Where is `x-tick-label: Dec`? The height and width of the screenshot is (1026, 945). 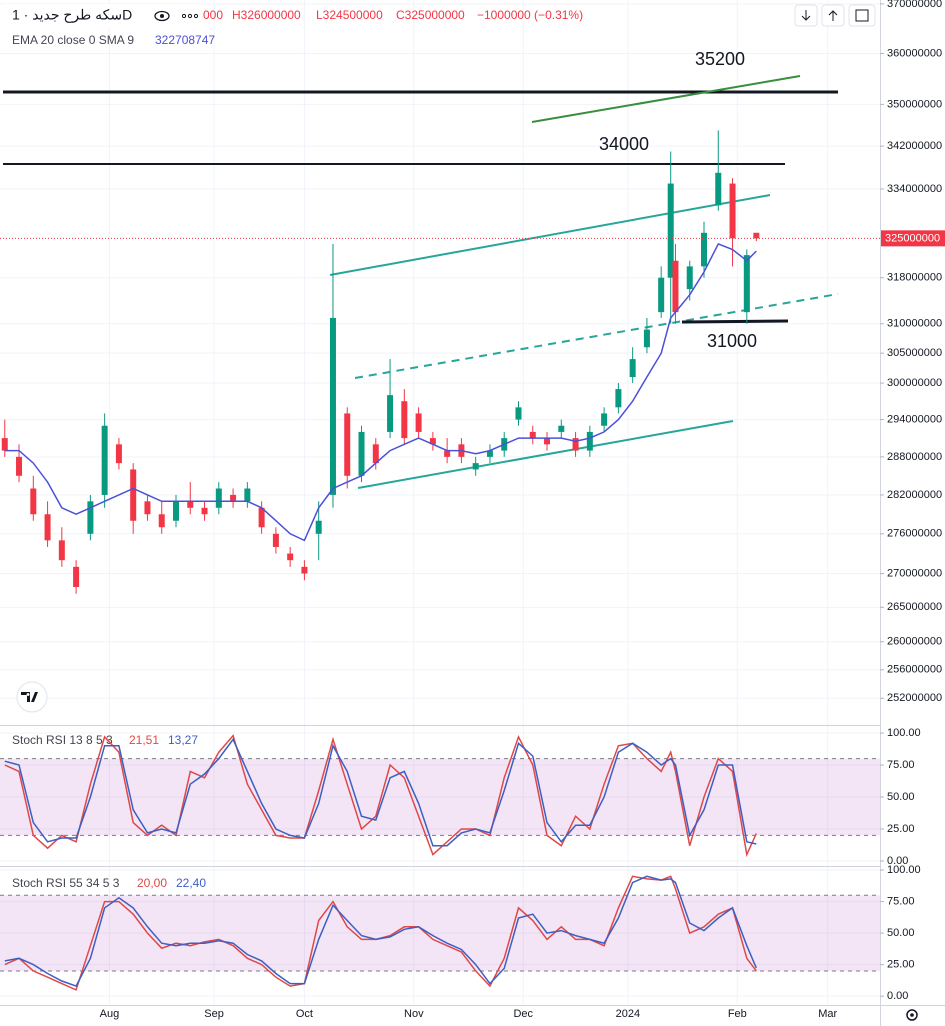 x-tick-label: Dec is located at coordinates (523, 1014).